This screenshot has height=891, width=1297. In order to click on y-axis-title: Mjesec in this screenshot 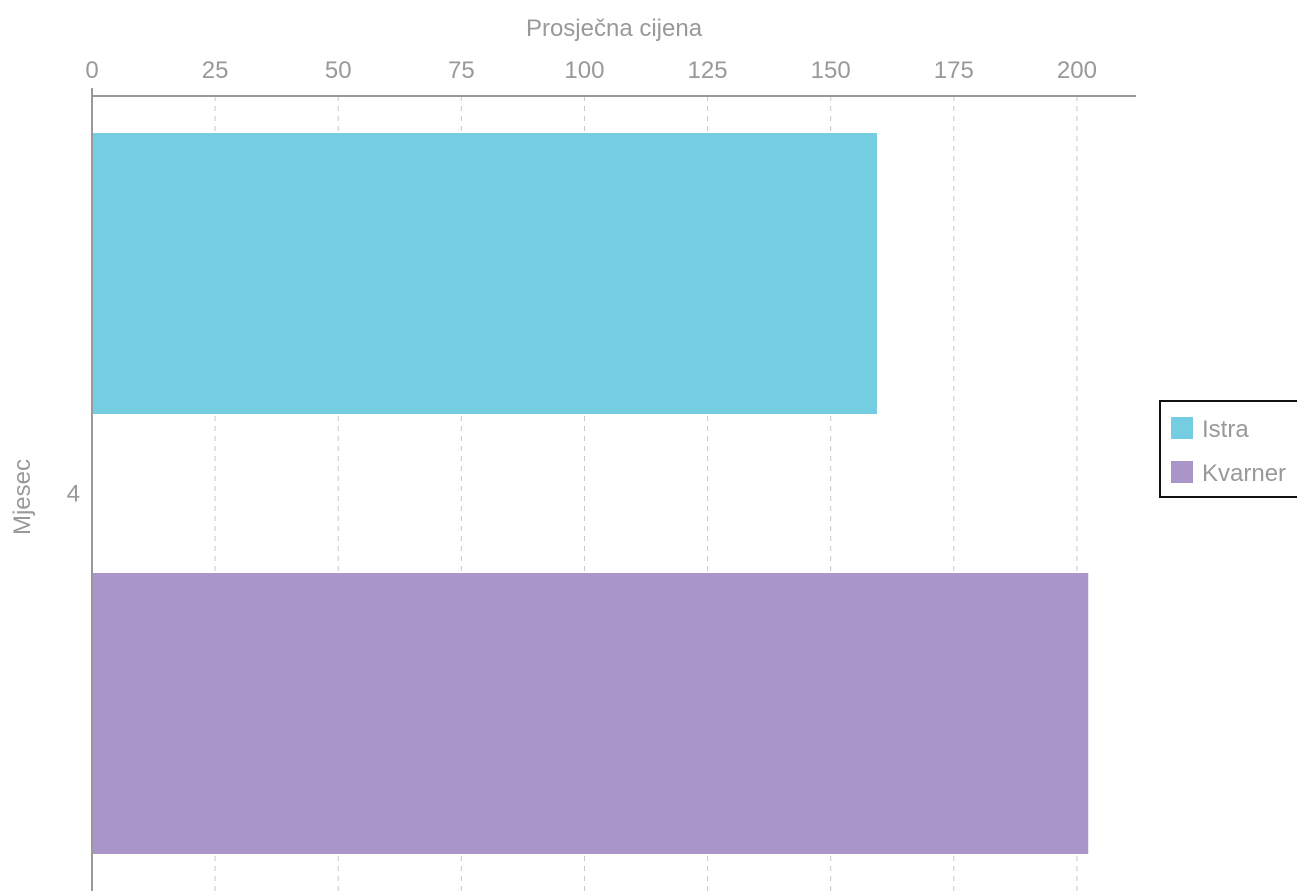, I will do `click(22, 497)`.